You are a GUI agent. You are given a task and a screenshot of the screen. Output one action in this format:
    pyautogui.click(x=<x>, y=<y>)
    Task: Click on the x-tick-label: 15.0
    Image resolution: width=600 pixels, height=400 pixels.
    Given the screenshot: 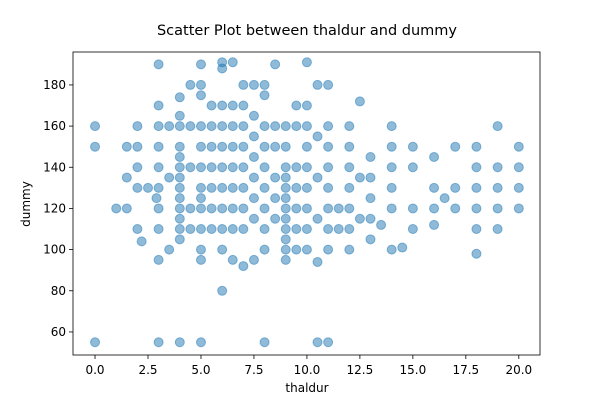 What is the action you would take?
    pyautogui.click(x=413, y=370)
    